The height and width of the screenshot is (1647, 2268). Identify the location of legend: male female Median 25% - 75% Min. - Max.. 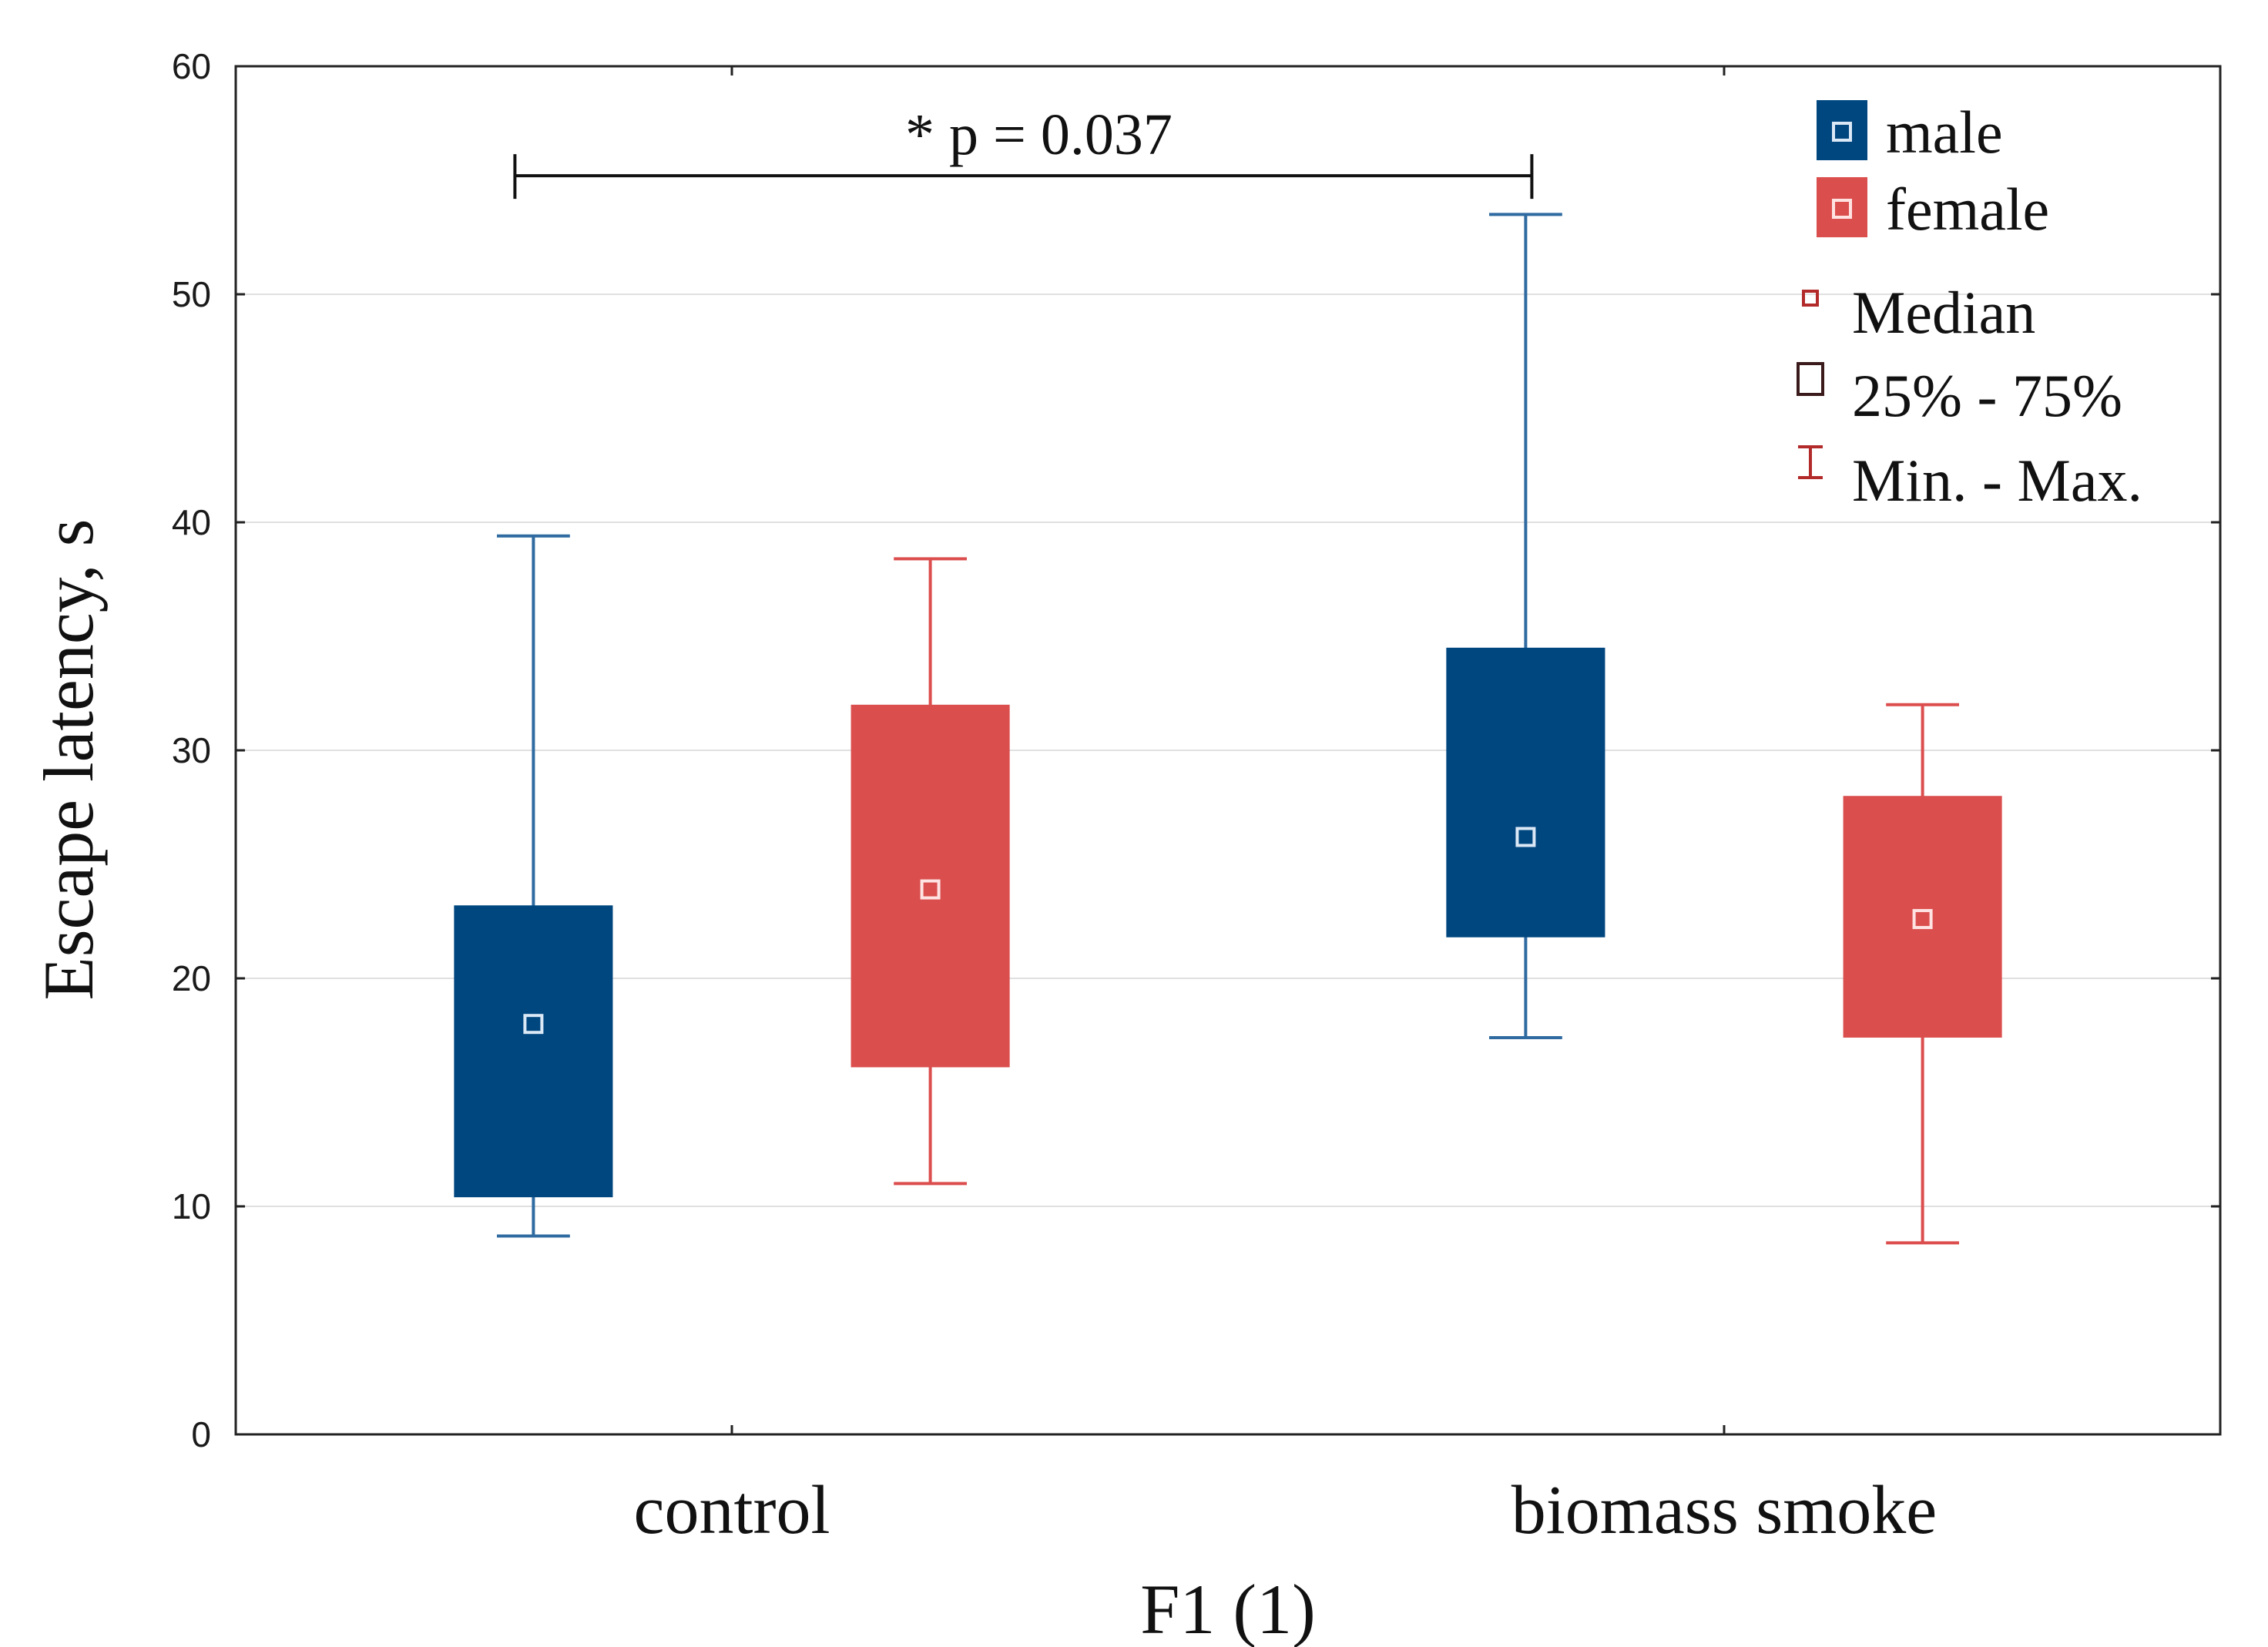
(1969, 306).